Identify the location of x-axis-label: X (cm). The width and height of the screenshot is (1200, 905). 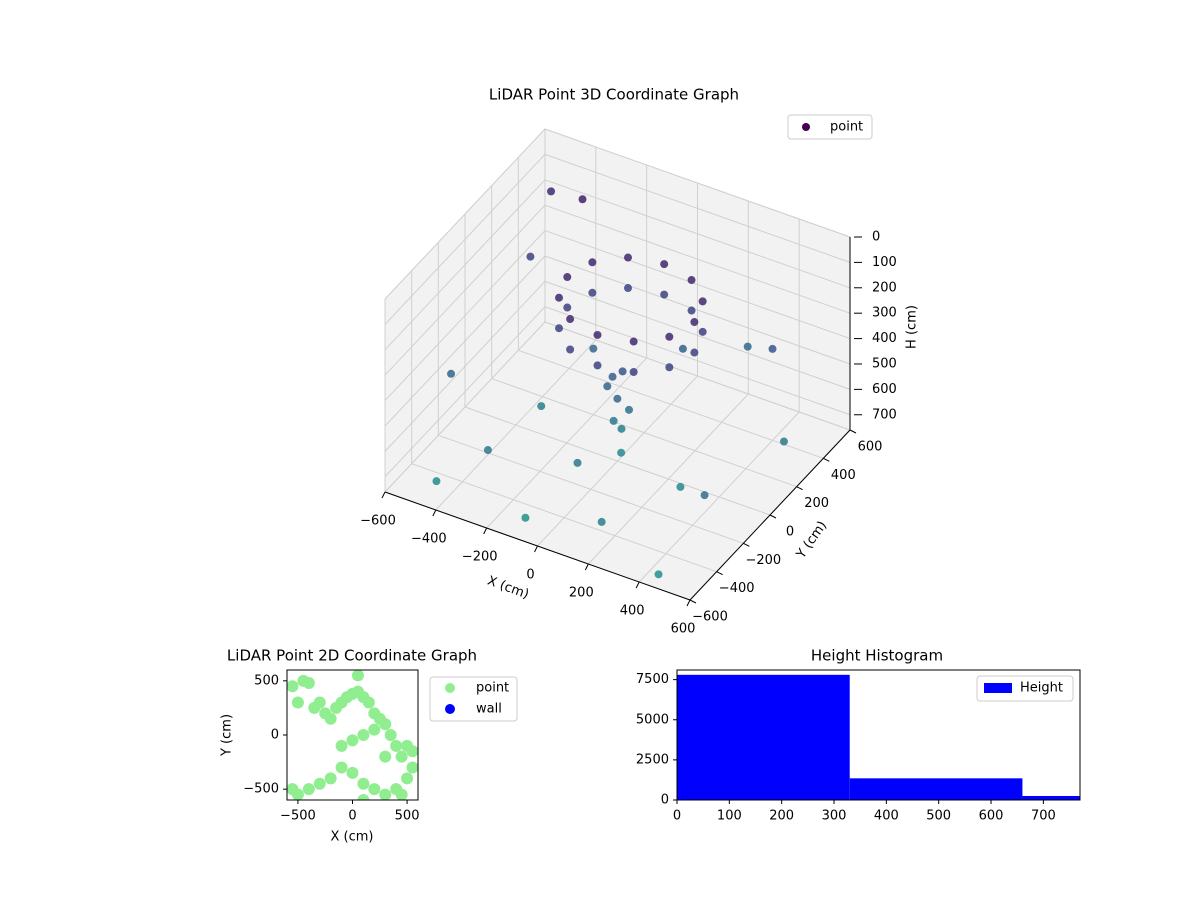
(352, 837).